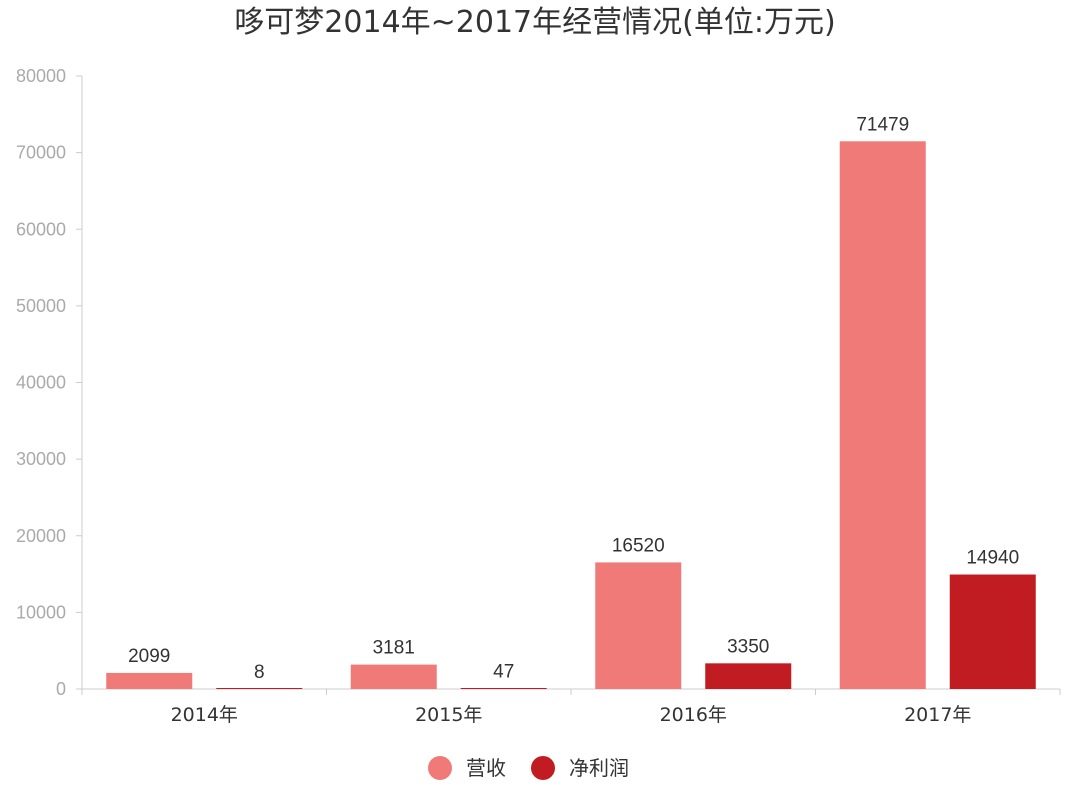  Describe the element at coordinates (599, 768) in the screenshot. I see `legend-label: 净利润` at that location.